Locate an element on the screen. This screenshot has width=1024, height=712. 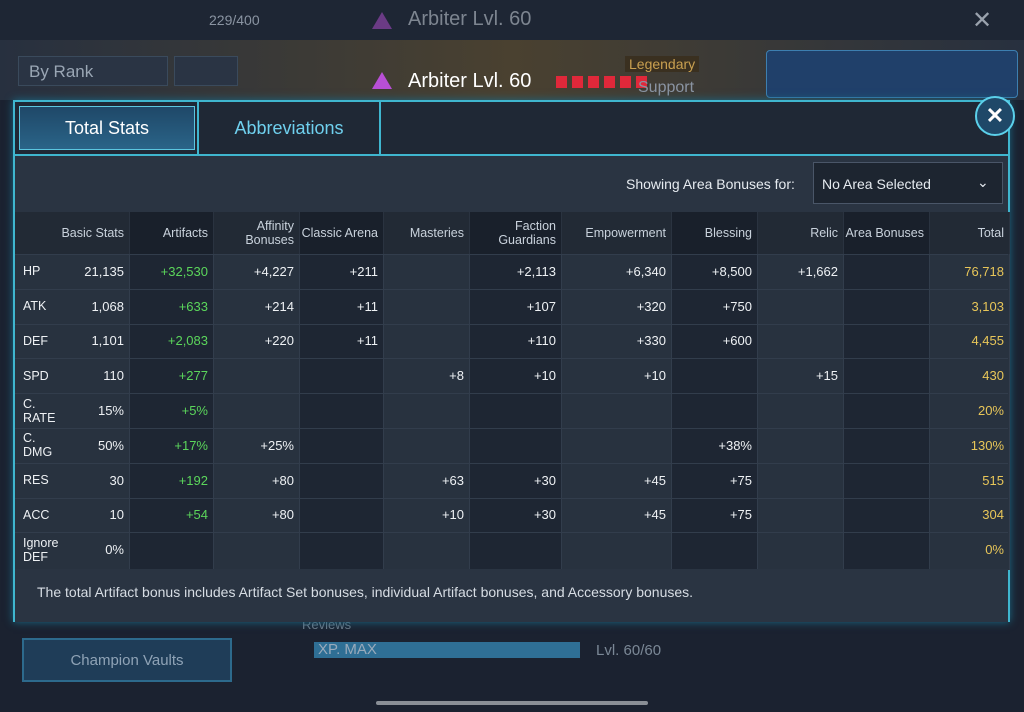
affinity-icon is located at coordinates (382, 20).